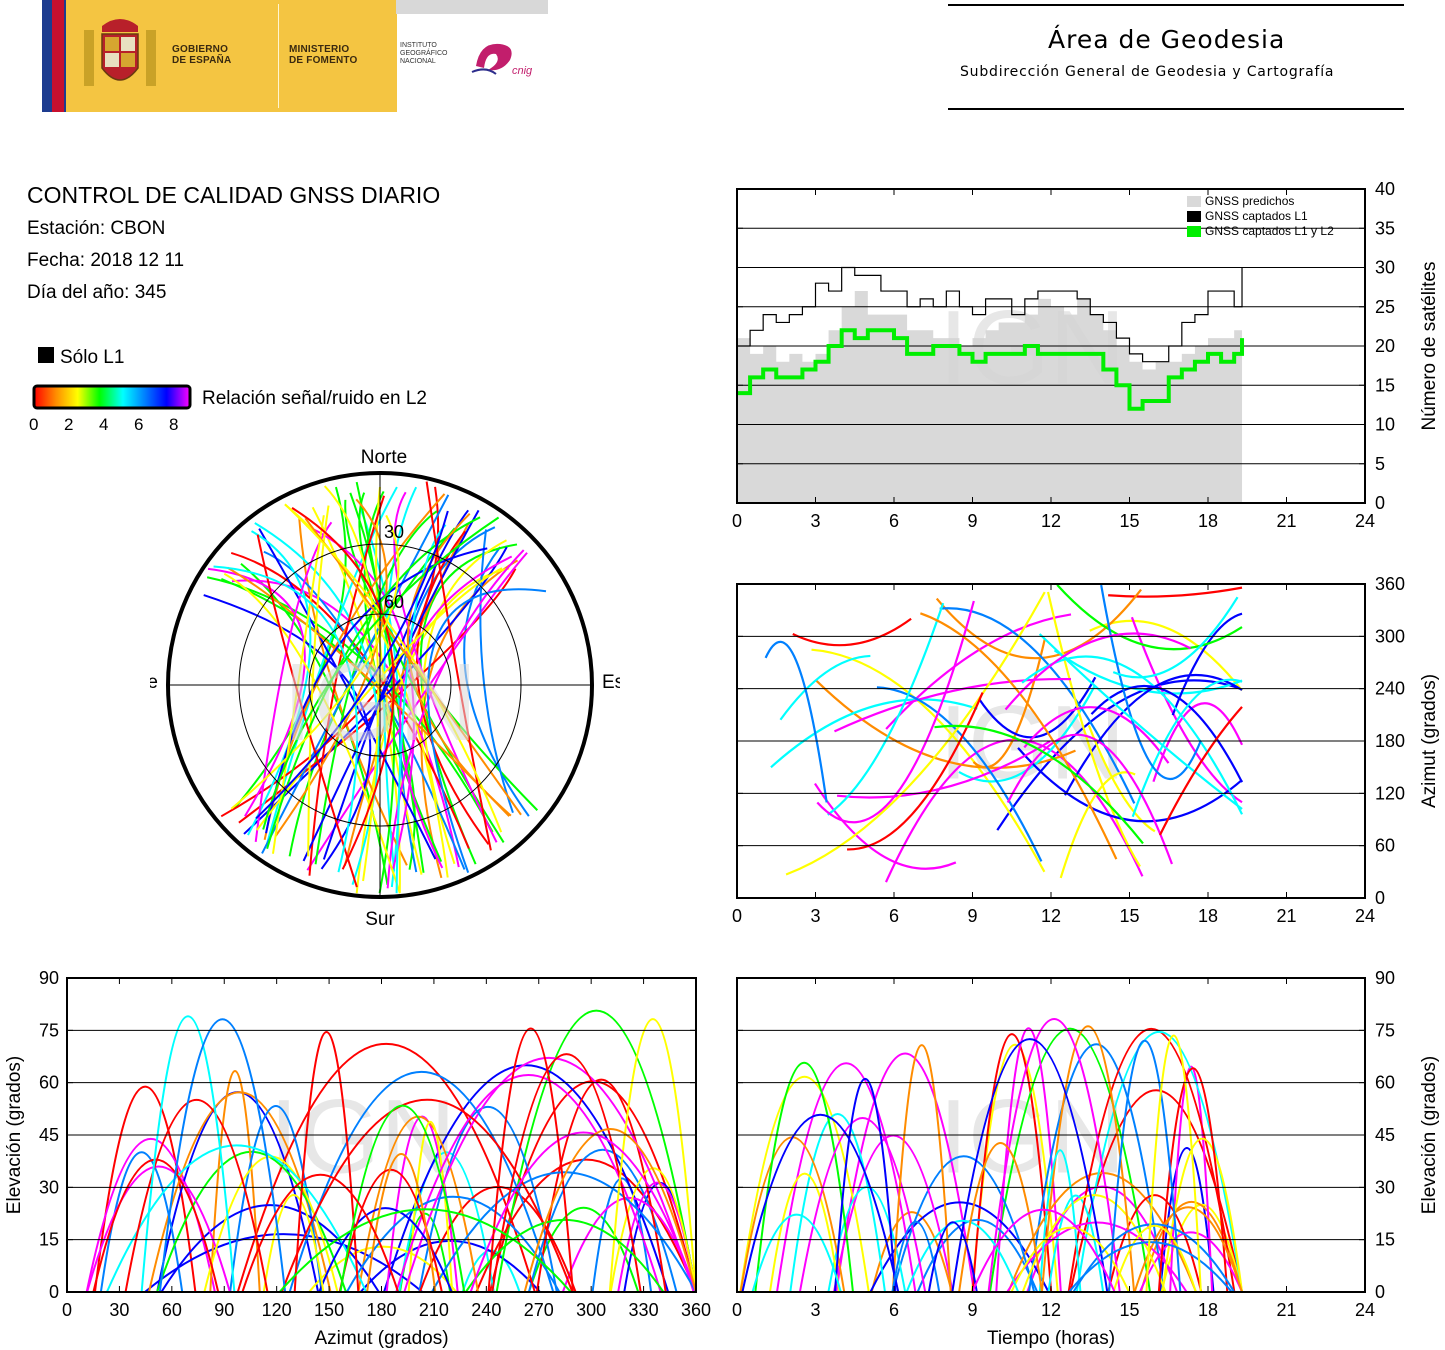 This screenshot has width=1445, height=1350. Describe the element at coordinates (1385, 1187) in the screenshot. I see `y-tick-label: 30` at that location.